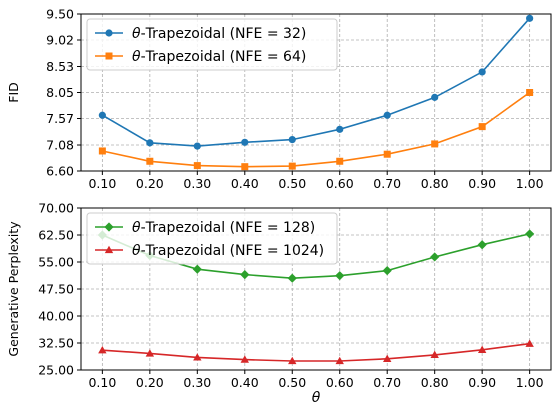 This screenshot has width=555, height=407. I want to click on legend-label: θ-Trapezoidal (NFE = 1024), so click(228, 251).